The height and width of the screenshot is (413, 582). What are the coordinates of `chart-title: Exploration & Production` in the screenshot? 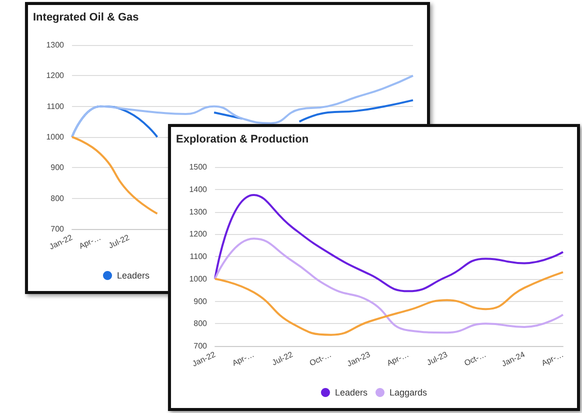 It's located at (242, 140).